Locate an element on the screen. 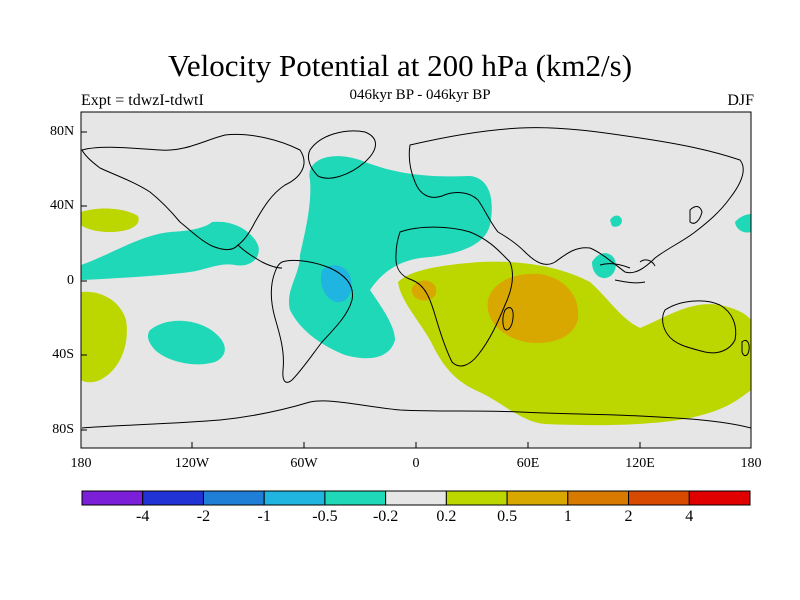  coastline-europe-asia is located at coordinates (576, 200).